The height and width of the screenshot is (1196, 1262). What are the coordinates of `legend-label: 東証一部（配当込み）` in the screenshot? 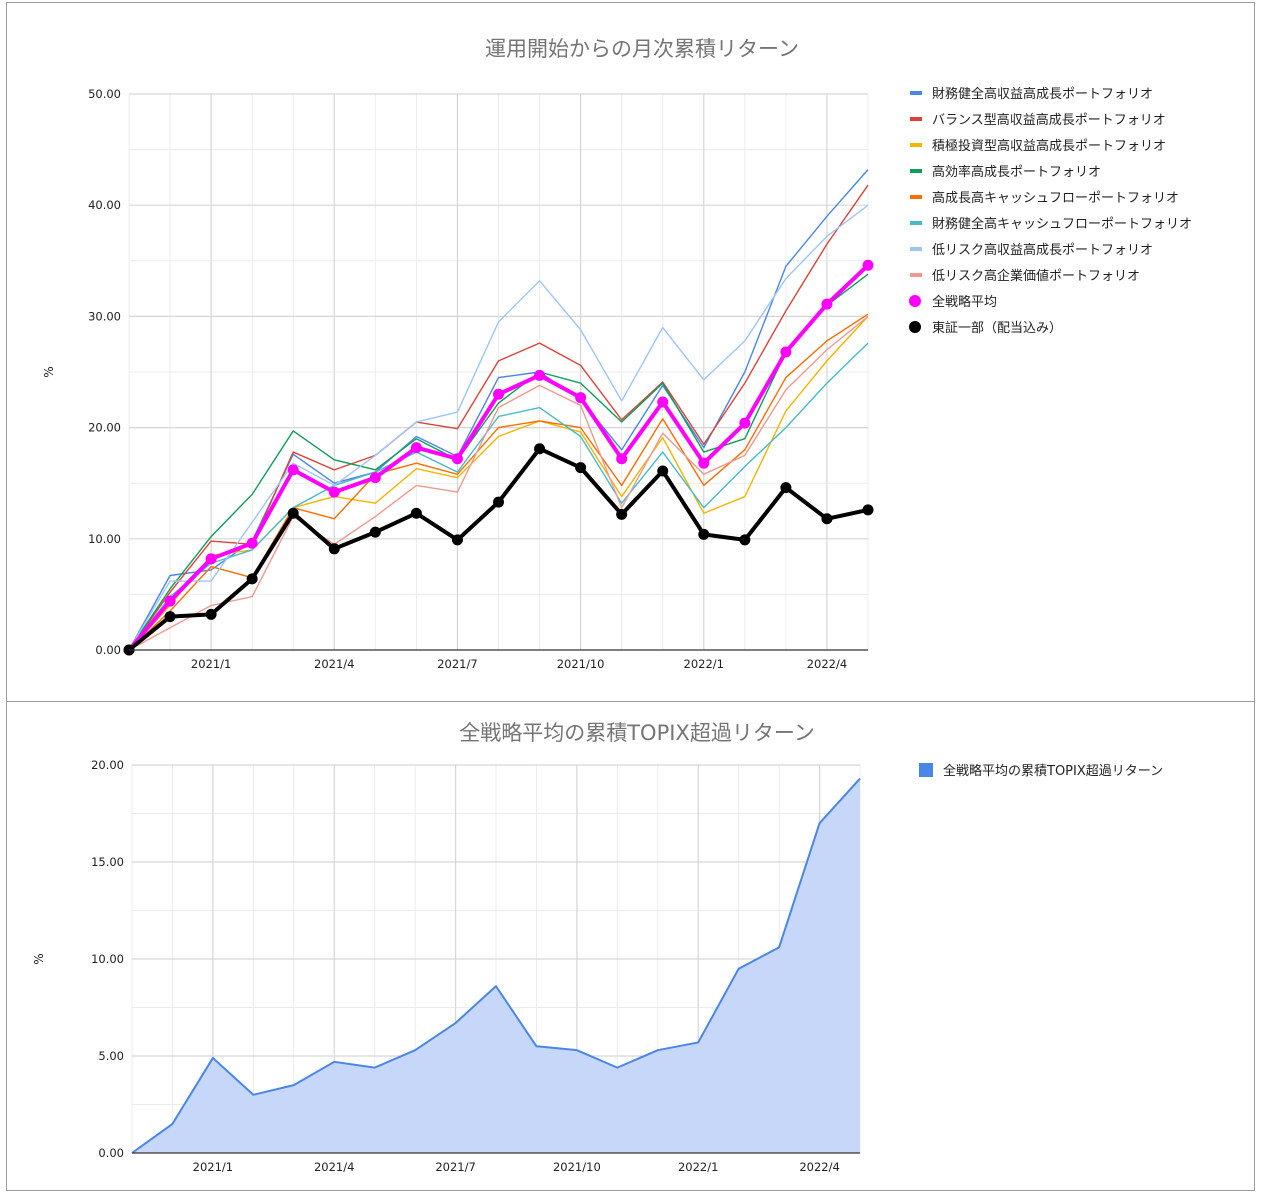 It's located at (997, 328).